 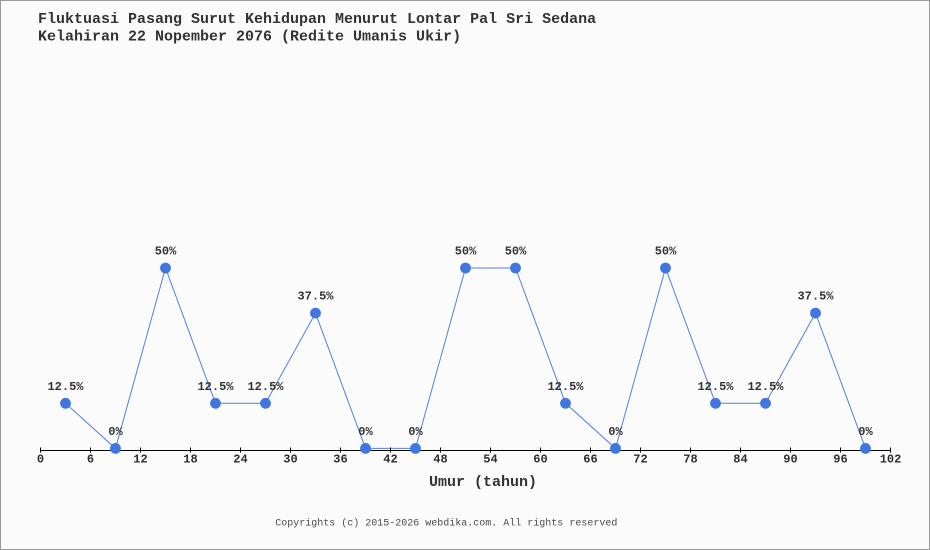 What do you see at coordinates (590, 460) in the screenshot?
I see `svg-text: 66` at bounding box center [590, 460].